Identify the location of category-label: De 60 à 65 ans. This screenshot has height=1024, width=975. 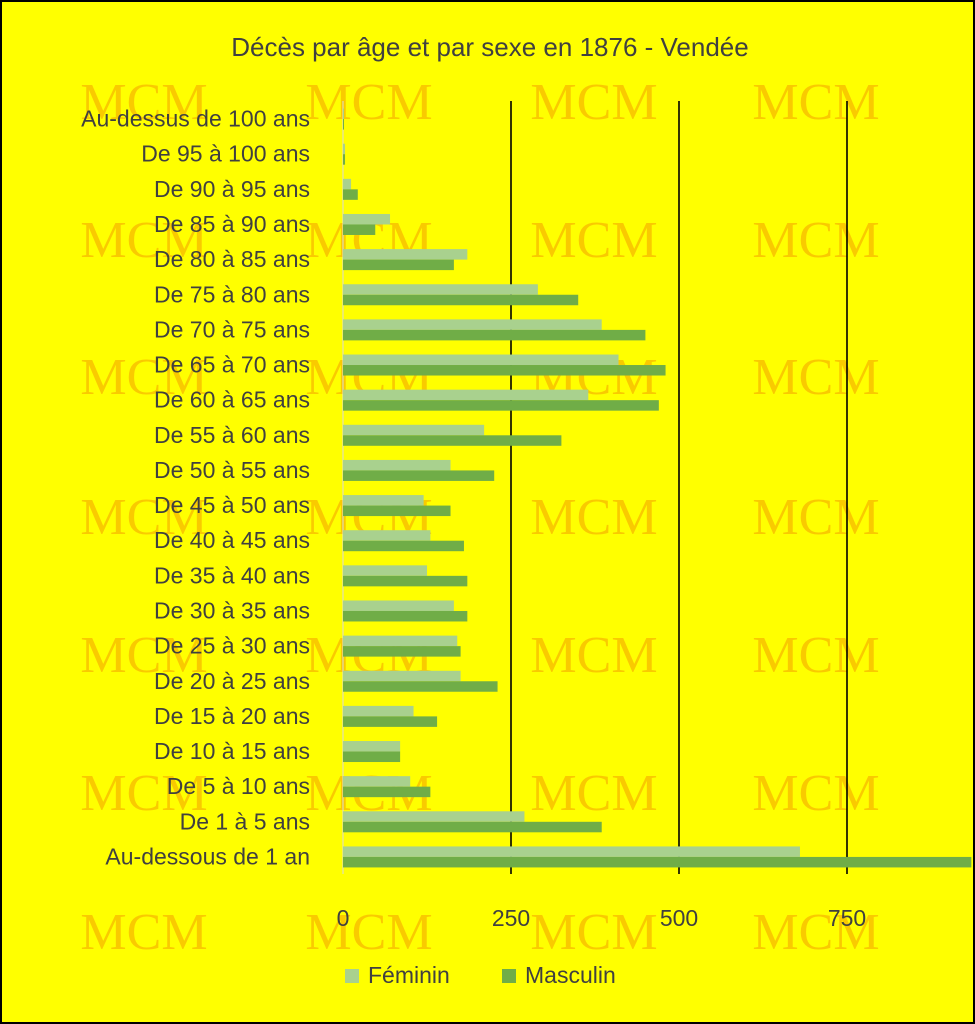
(232, 400).